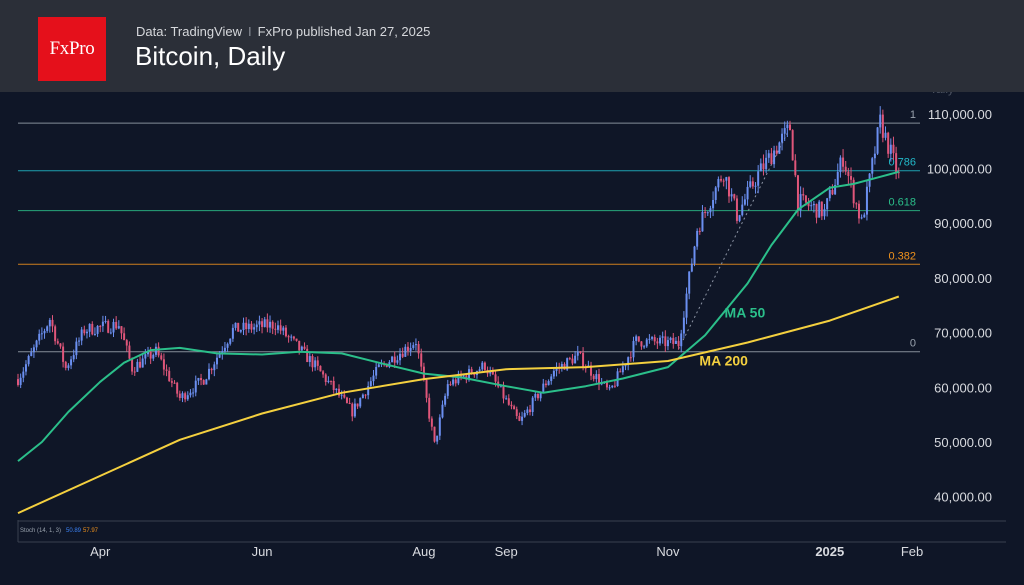  What do you see at coordinates (72, 49) in the screenshot?
I see `fxpro-logo: FxPro` at bounding box center [72, 49].